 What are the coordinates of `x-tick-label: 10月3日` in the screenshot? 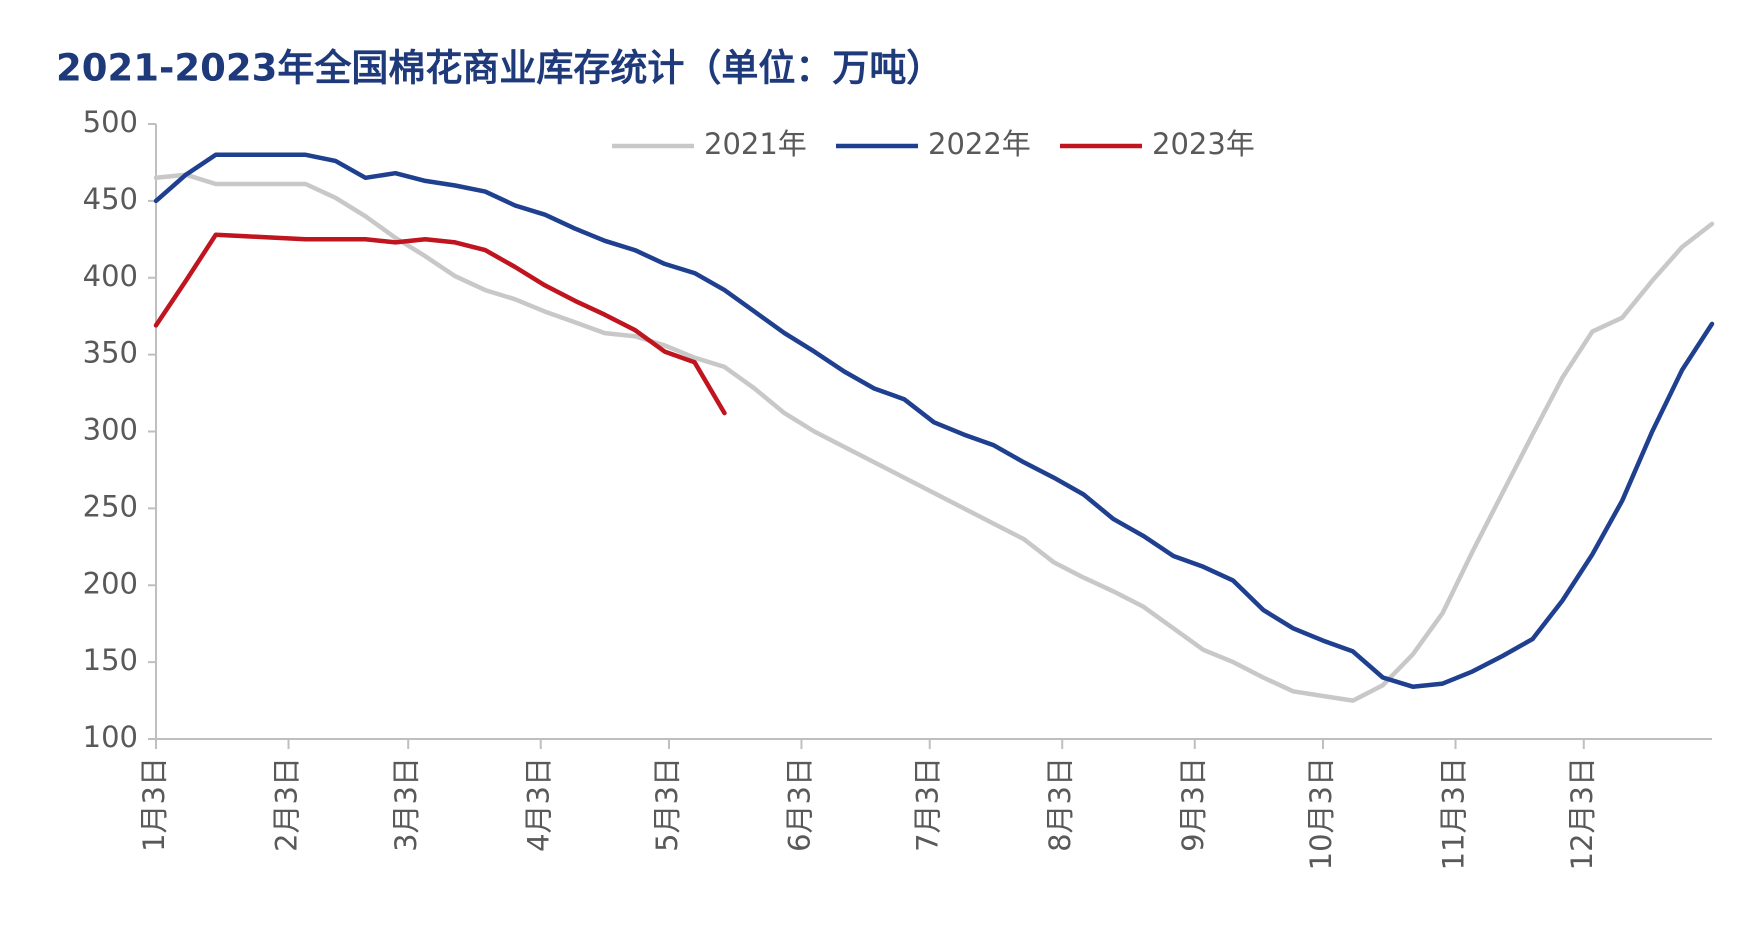 It's located at (1321, 813).